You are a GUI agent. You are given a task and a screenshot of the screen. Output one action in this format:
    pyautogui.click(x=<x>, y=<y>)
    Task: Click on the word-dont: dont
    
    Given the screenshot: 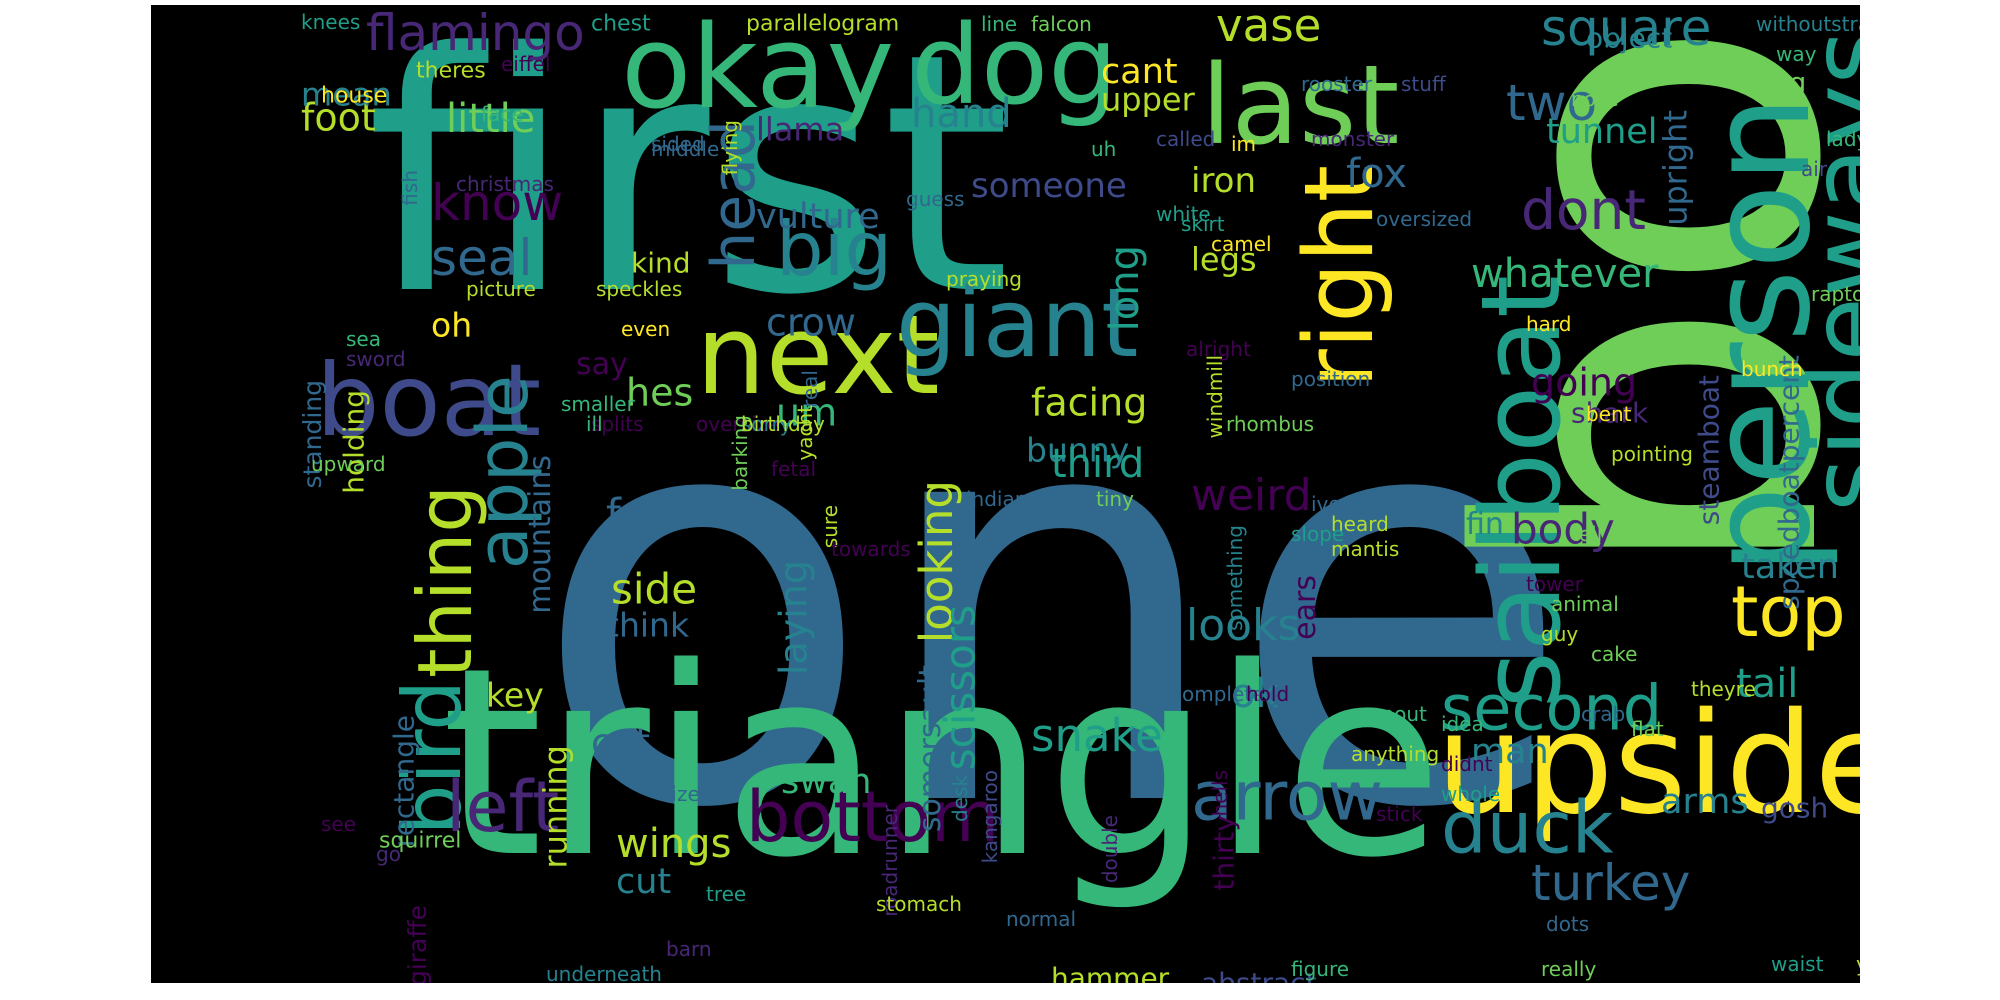 What is the action you would take?
    pyautogui.click(x=1583, y=210)
    